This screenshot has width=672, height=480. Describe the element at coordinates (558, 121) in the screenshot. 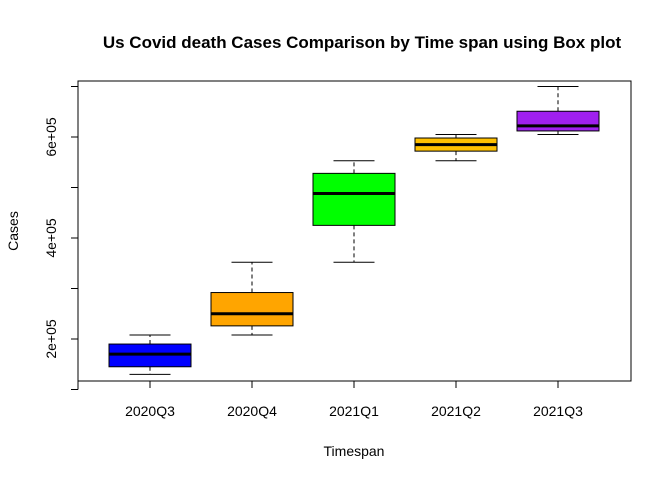

I see `box-rect-2021q3` at that location.